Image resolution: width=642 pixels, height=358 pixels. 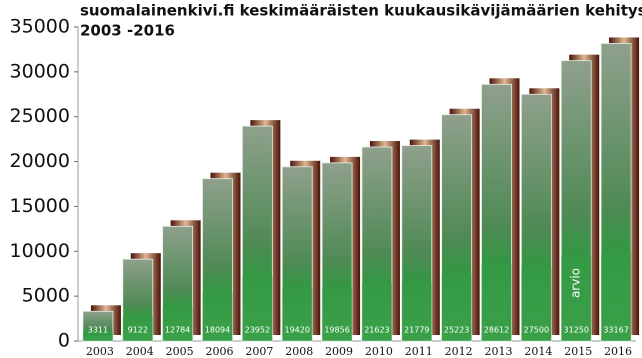 What do you see at coordinates (100, 351) in the screenshot?
I see `x-tick-label: 2003` at bounding box center [100, 351].